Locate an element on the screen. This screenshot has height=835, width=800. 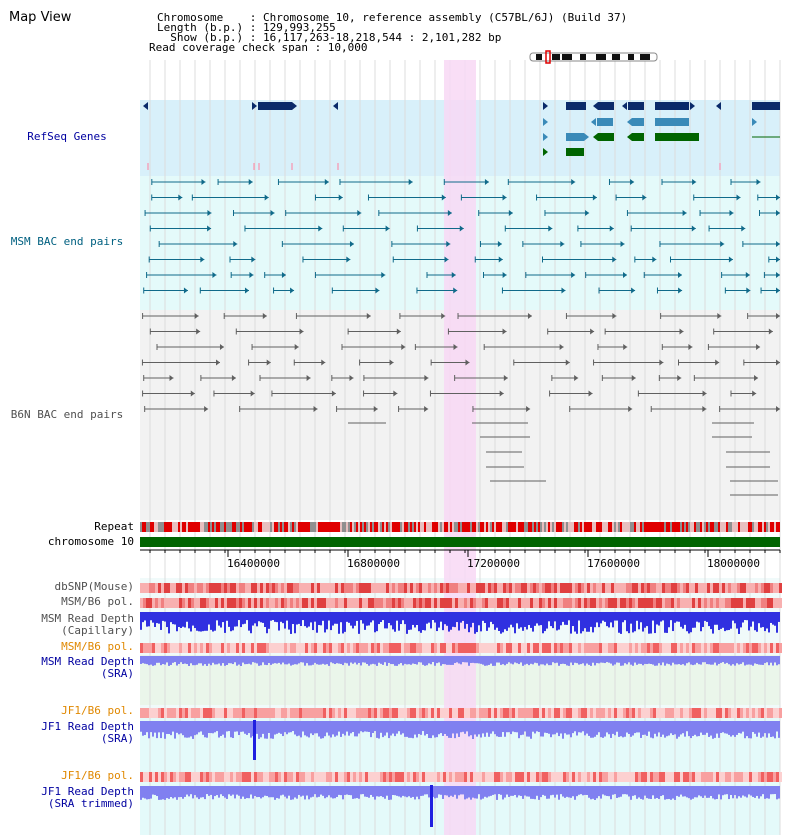
track-label-msm-pol-sra: MSM/B6 pol. is located at coordinates (97, 646).